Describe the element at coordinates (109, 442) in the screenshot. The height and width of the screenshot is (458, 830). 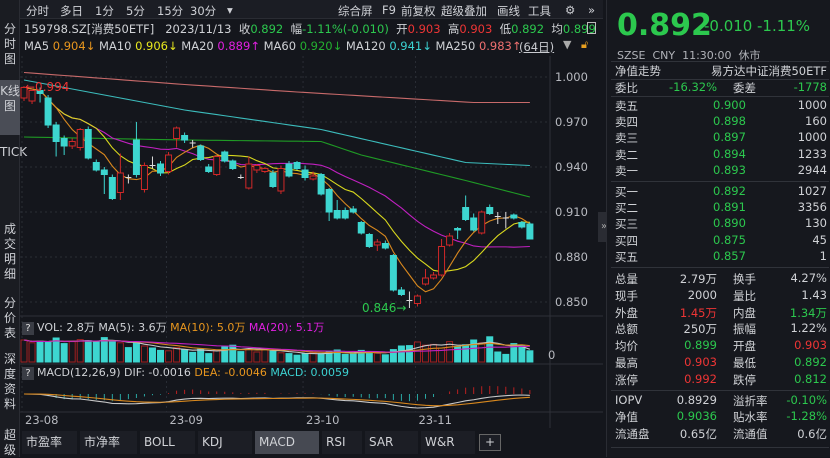
I see `tab-市净率: 市净率` at that location.